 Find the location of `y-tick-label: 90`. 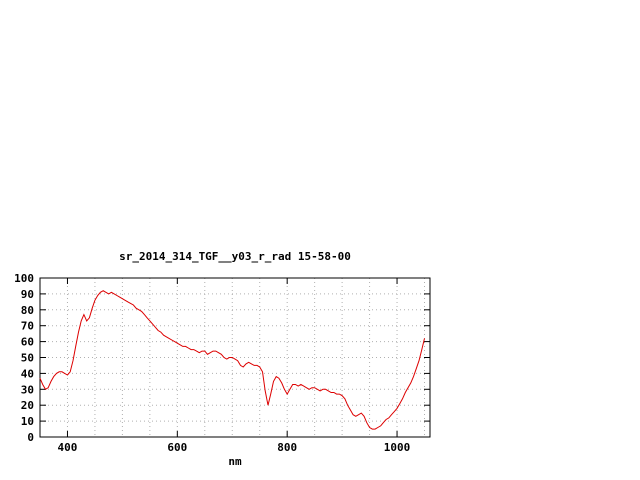

y-tick-label: 90 is located at coordinates (27, 294).